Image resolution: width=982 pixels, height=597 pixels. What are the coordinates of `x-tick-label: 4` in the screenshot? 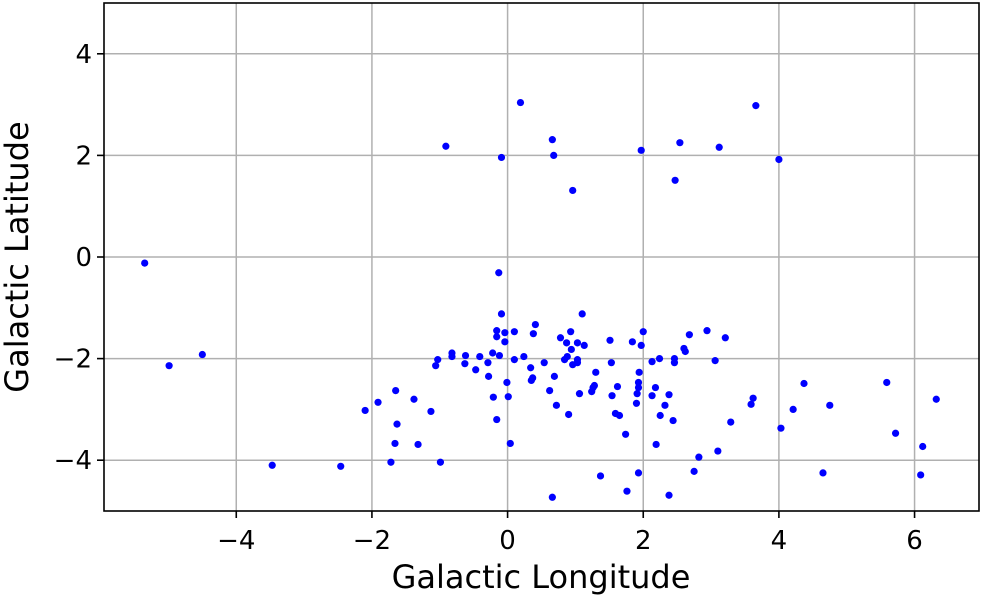 It's located at (779, 541).